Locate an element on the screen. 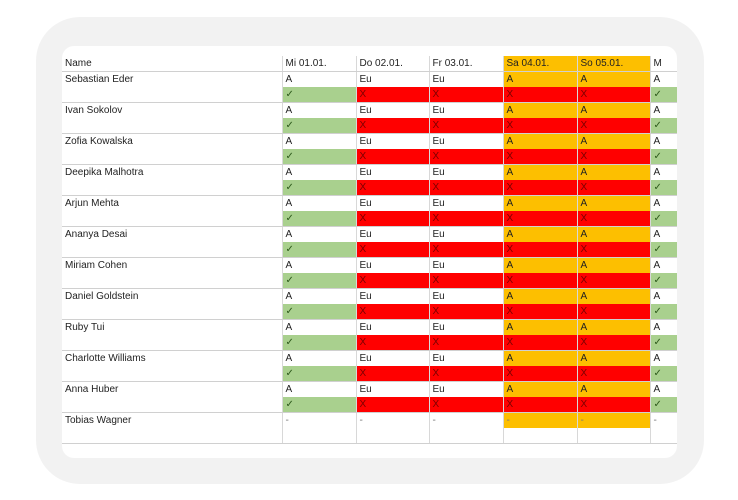 The width and height of the screenshot is (738, 500). employee-name: Charlotte Williams is located at coordinates (105, 358).